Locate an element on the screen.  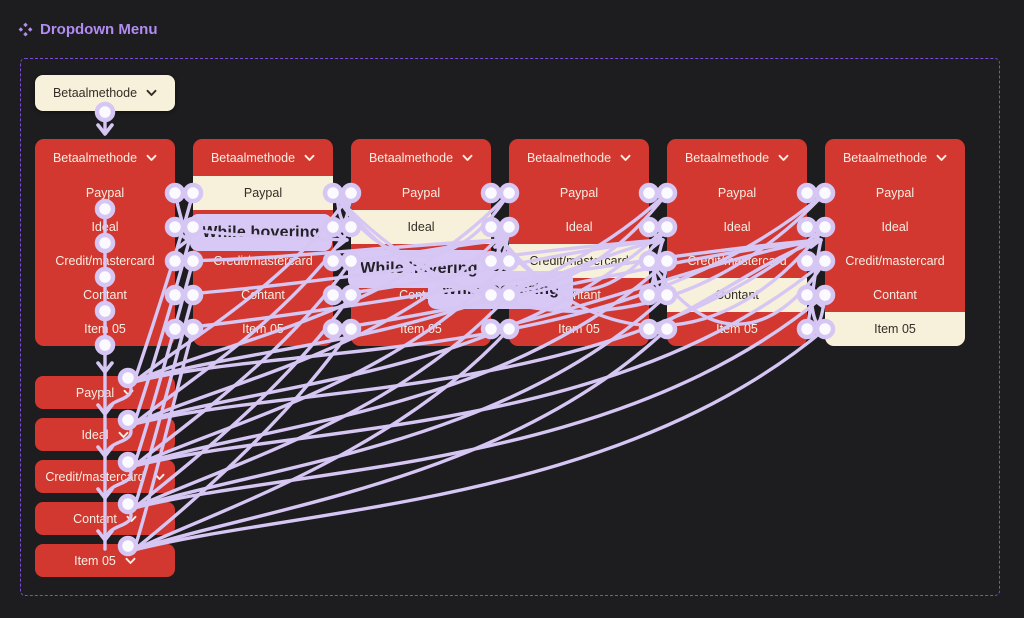
closed-dropdown-credit-mastercard: Credit/mastercard is located at coordinates (105, 476).